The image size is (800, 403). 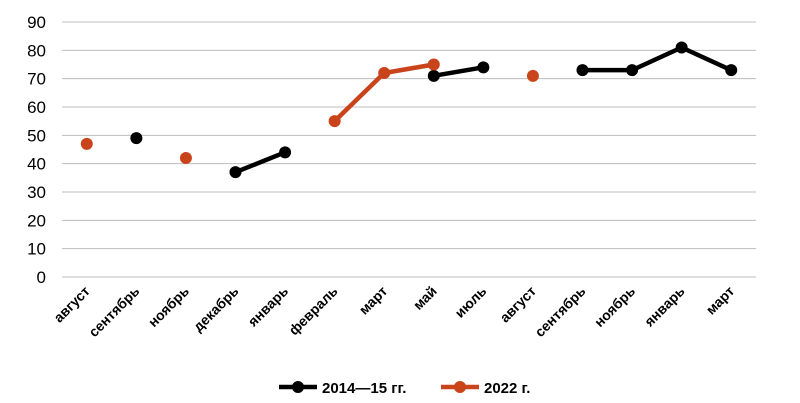 I want to click on x-tick-label: июль, so click(x=470, y=302).